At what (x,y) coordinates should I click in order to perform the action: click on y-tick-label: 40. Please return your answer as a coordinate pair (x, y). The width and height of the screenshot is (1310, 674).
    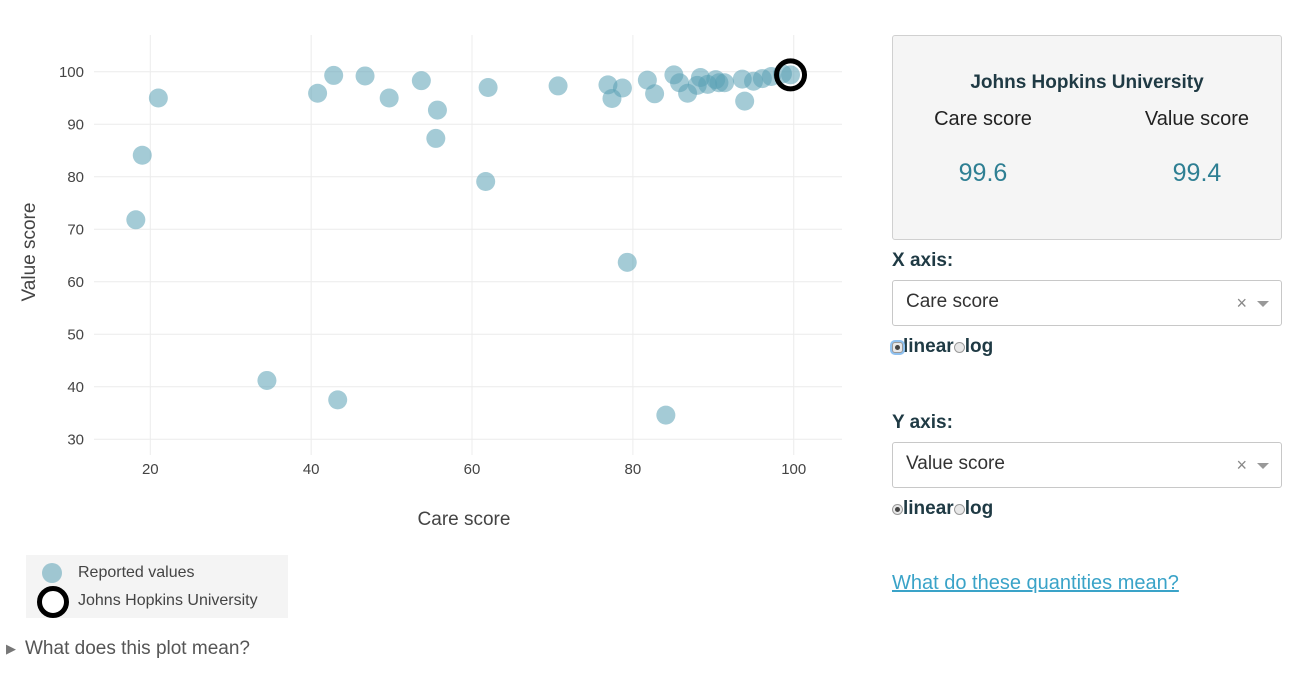
    Looking at the image, I should click on (75, 387).